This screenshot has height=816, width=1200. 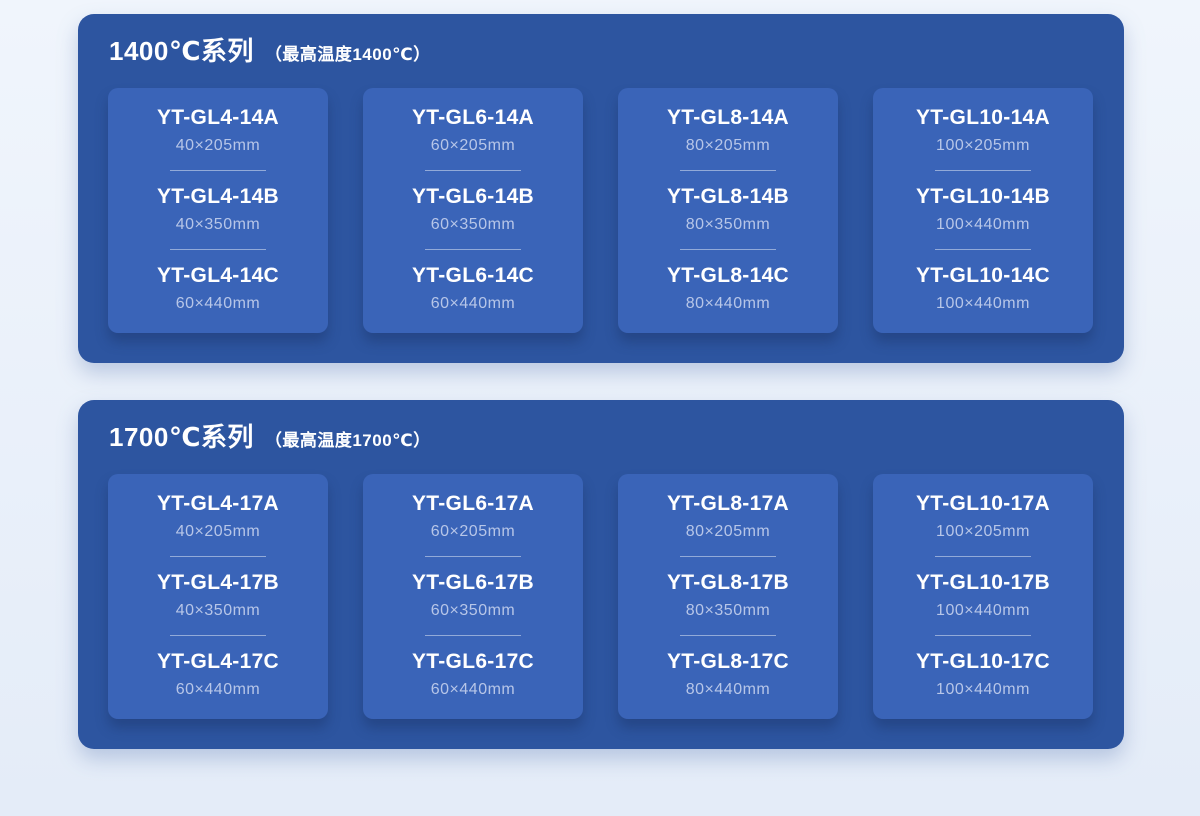 What do you see at coordinates (473, 661) in the screenshot?
I see `model-name: YT-GL6-17C` at bounding box center [473, 661].